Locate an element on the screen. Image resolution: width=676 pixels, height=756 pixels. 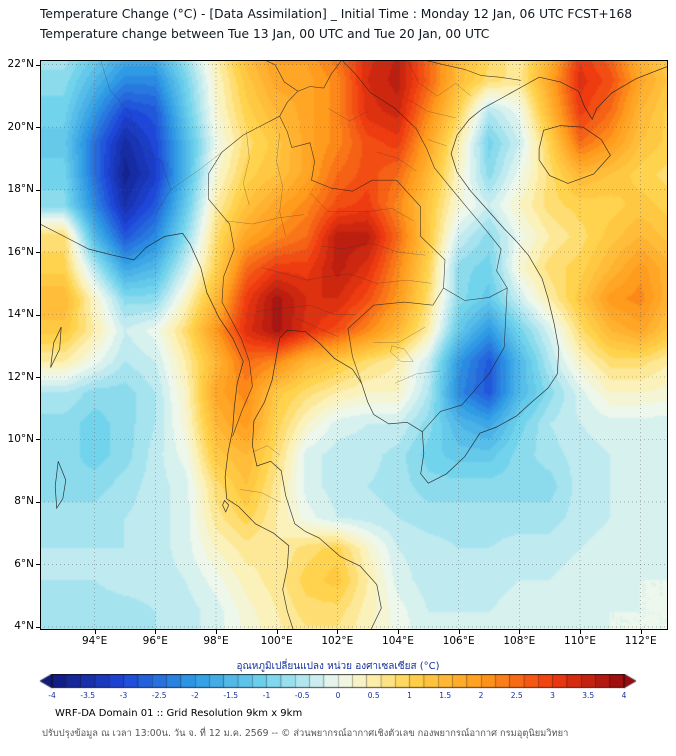
x-tick-label: 94°E is located at coordinates (94, 641).